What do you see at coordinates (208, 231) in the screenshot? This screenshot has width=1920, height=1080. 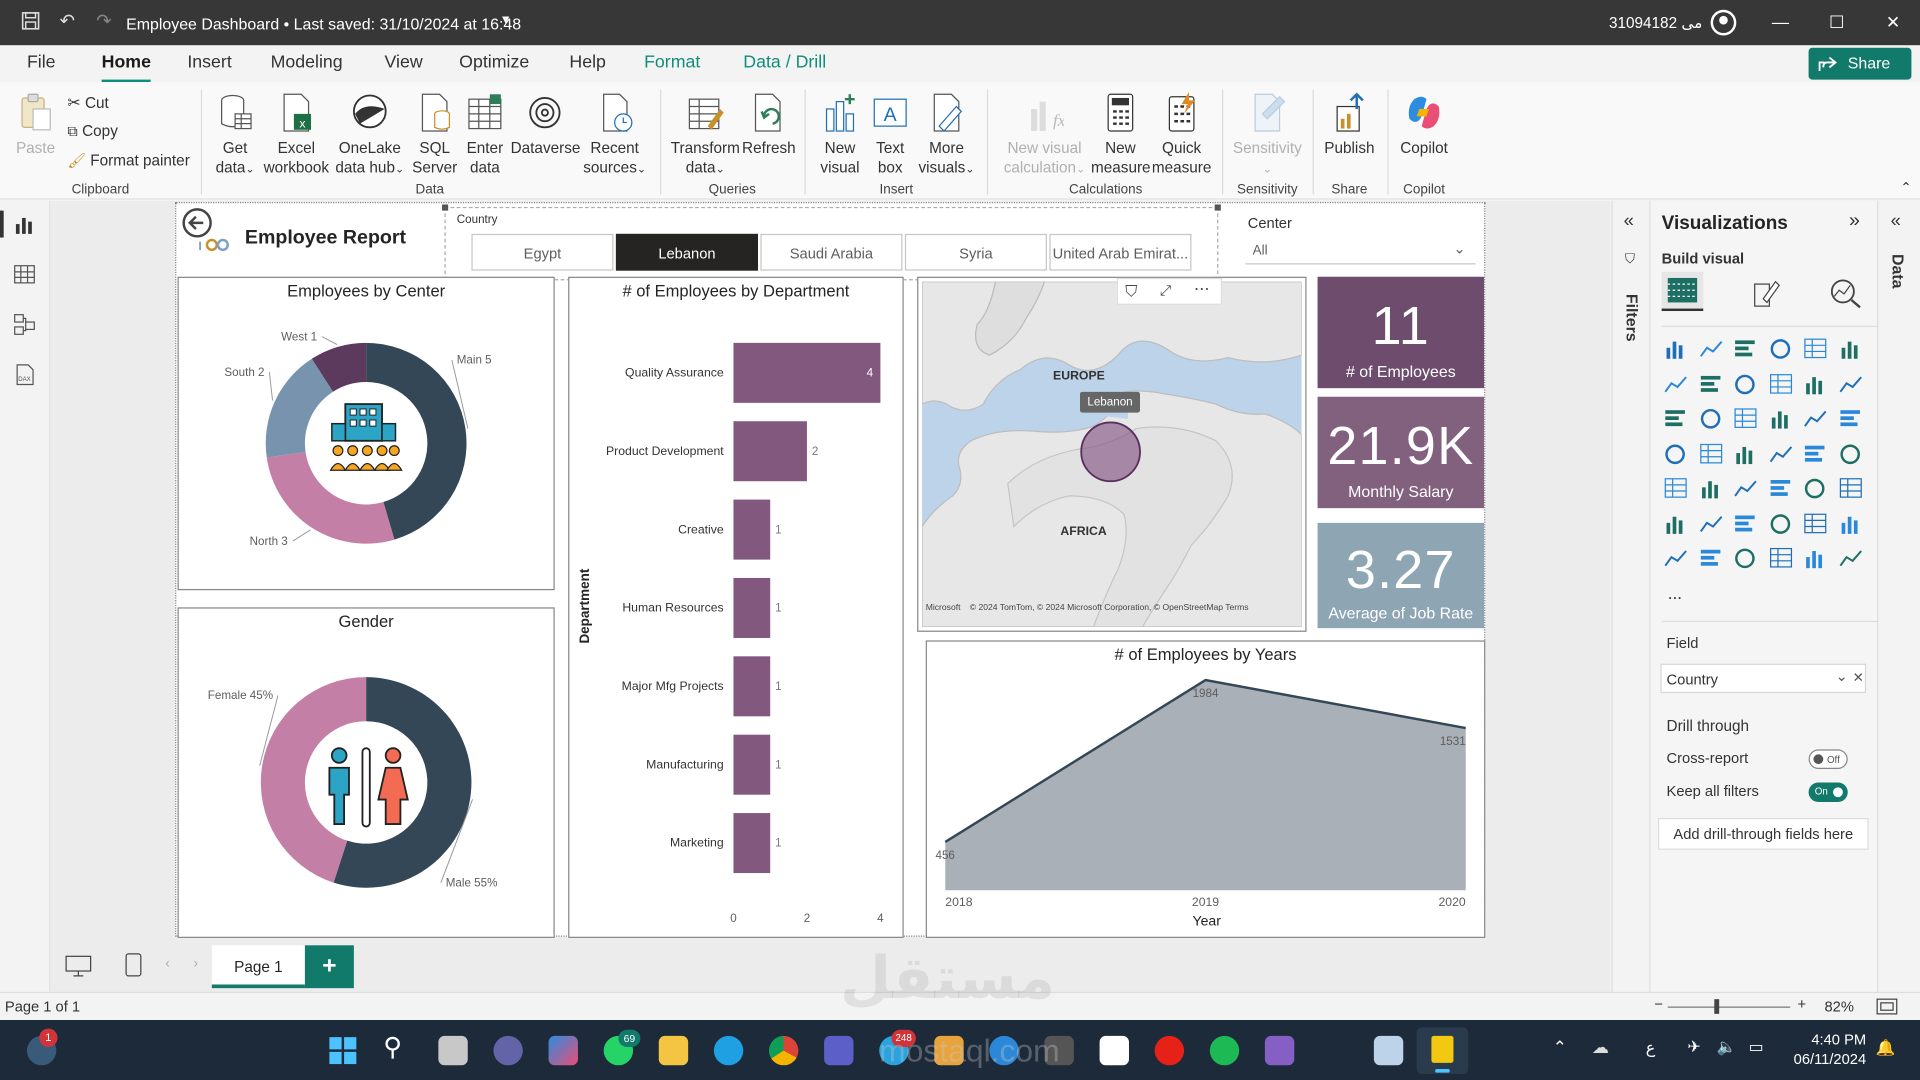 I see `back-arrow-icon: I` at bounding box center [208, 231].